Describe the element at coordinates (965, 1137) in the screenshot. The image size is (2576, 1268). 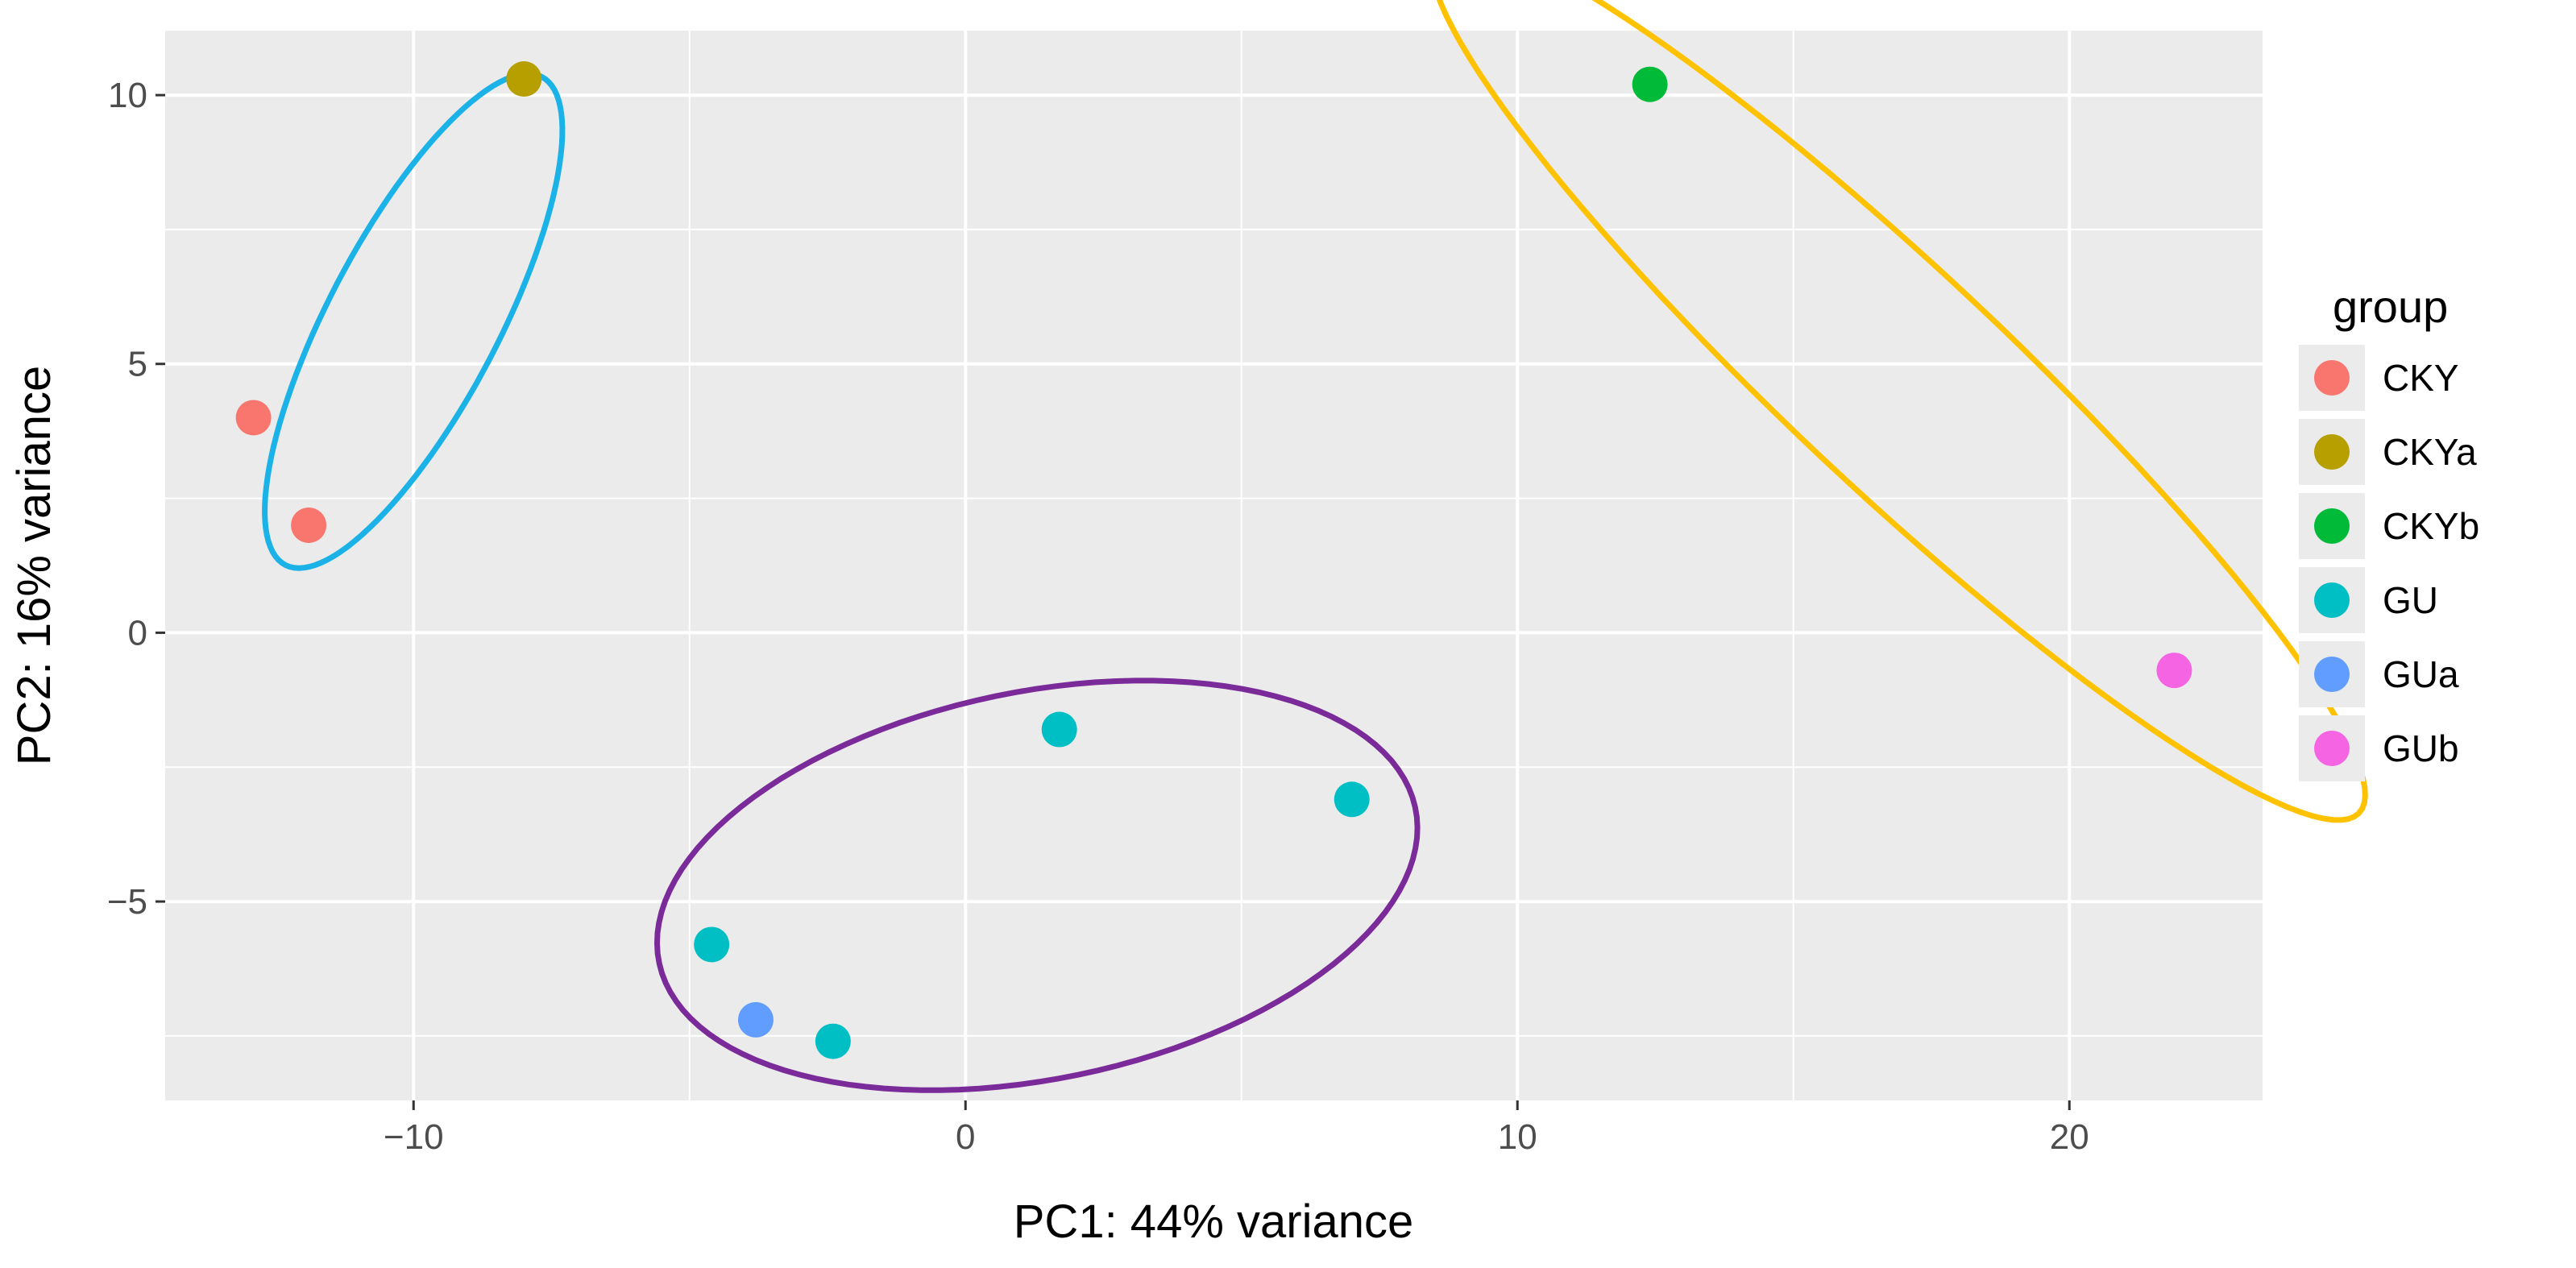
I see `x-tick-label: 0` at that location.